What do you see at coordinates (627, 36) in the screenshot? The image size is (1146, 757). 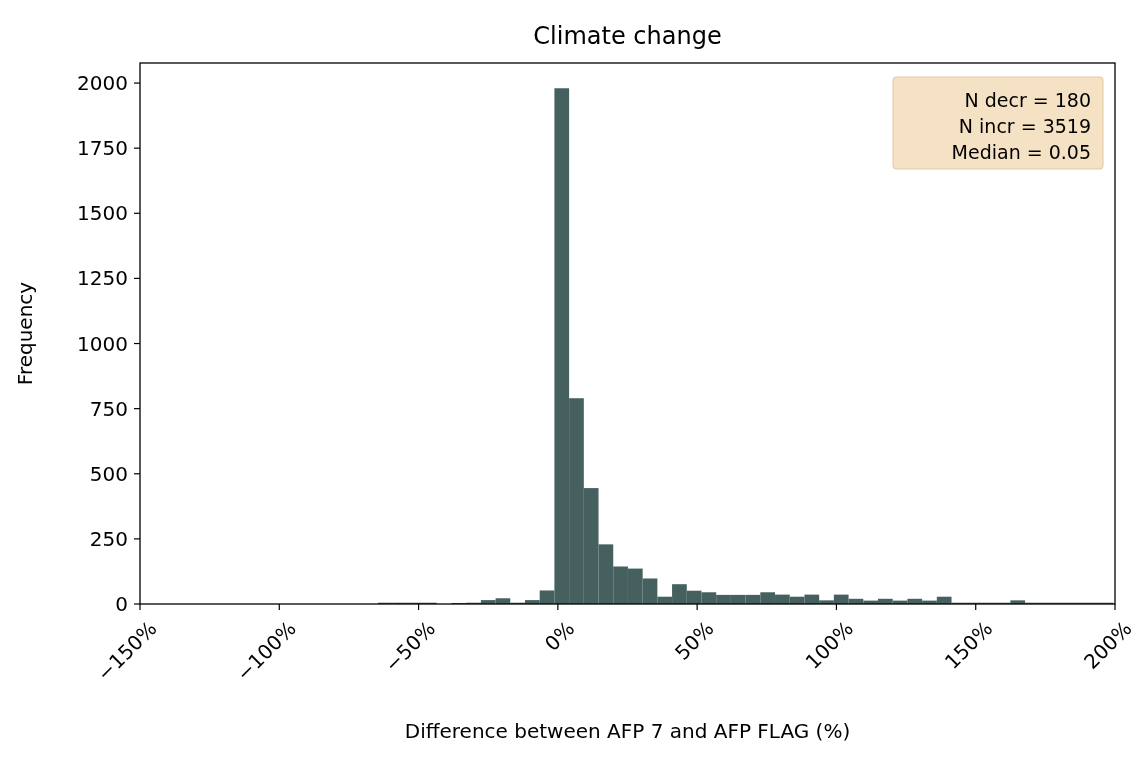 I see `chart-title: Climate change` at bounding box center [627, 36].